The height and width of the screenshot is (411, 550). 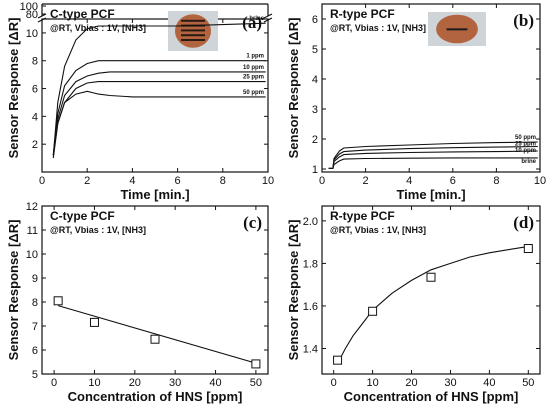 I want to click on y-tick-label: 12, so click(x=32, y=207).